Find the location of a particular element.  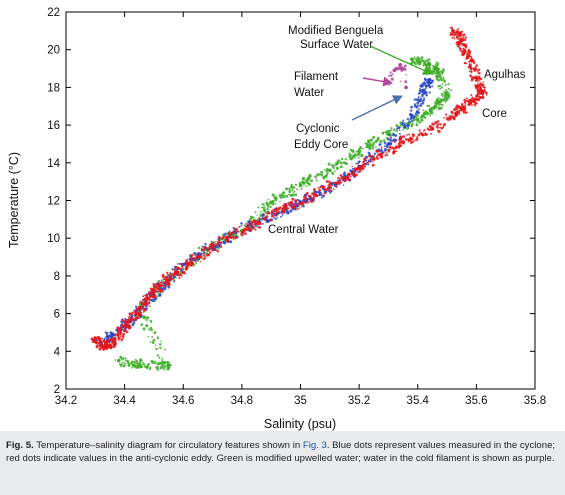

annotation-agulhas: Agulhas is located at coordinates (505, 75).